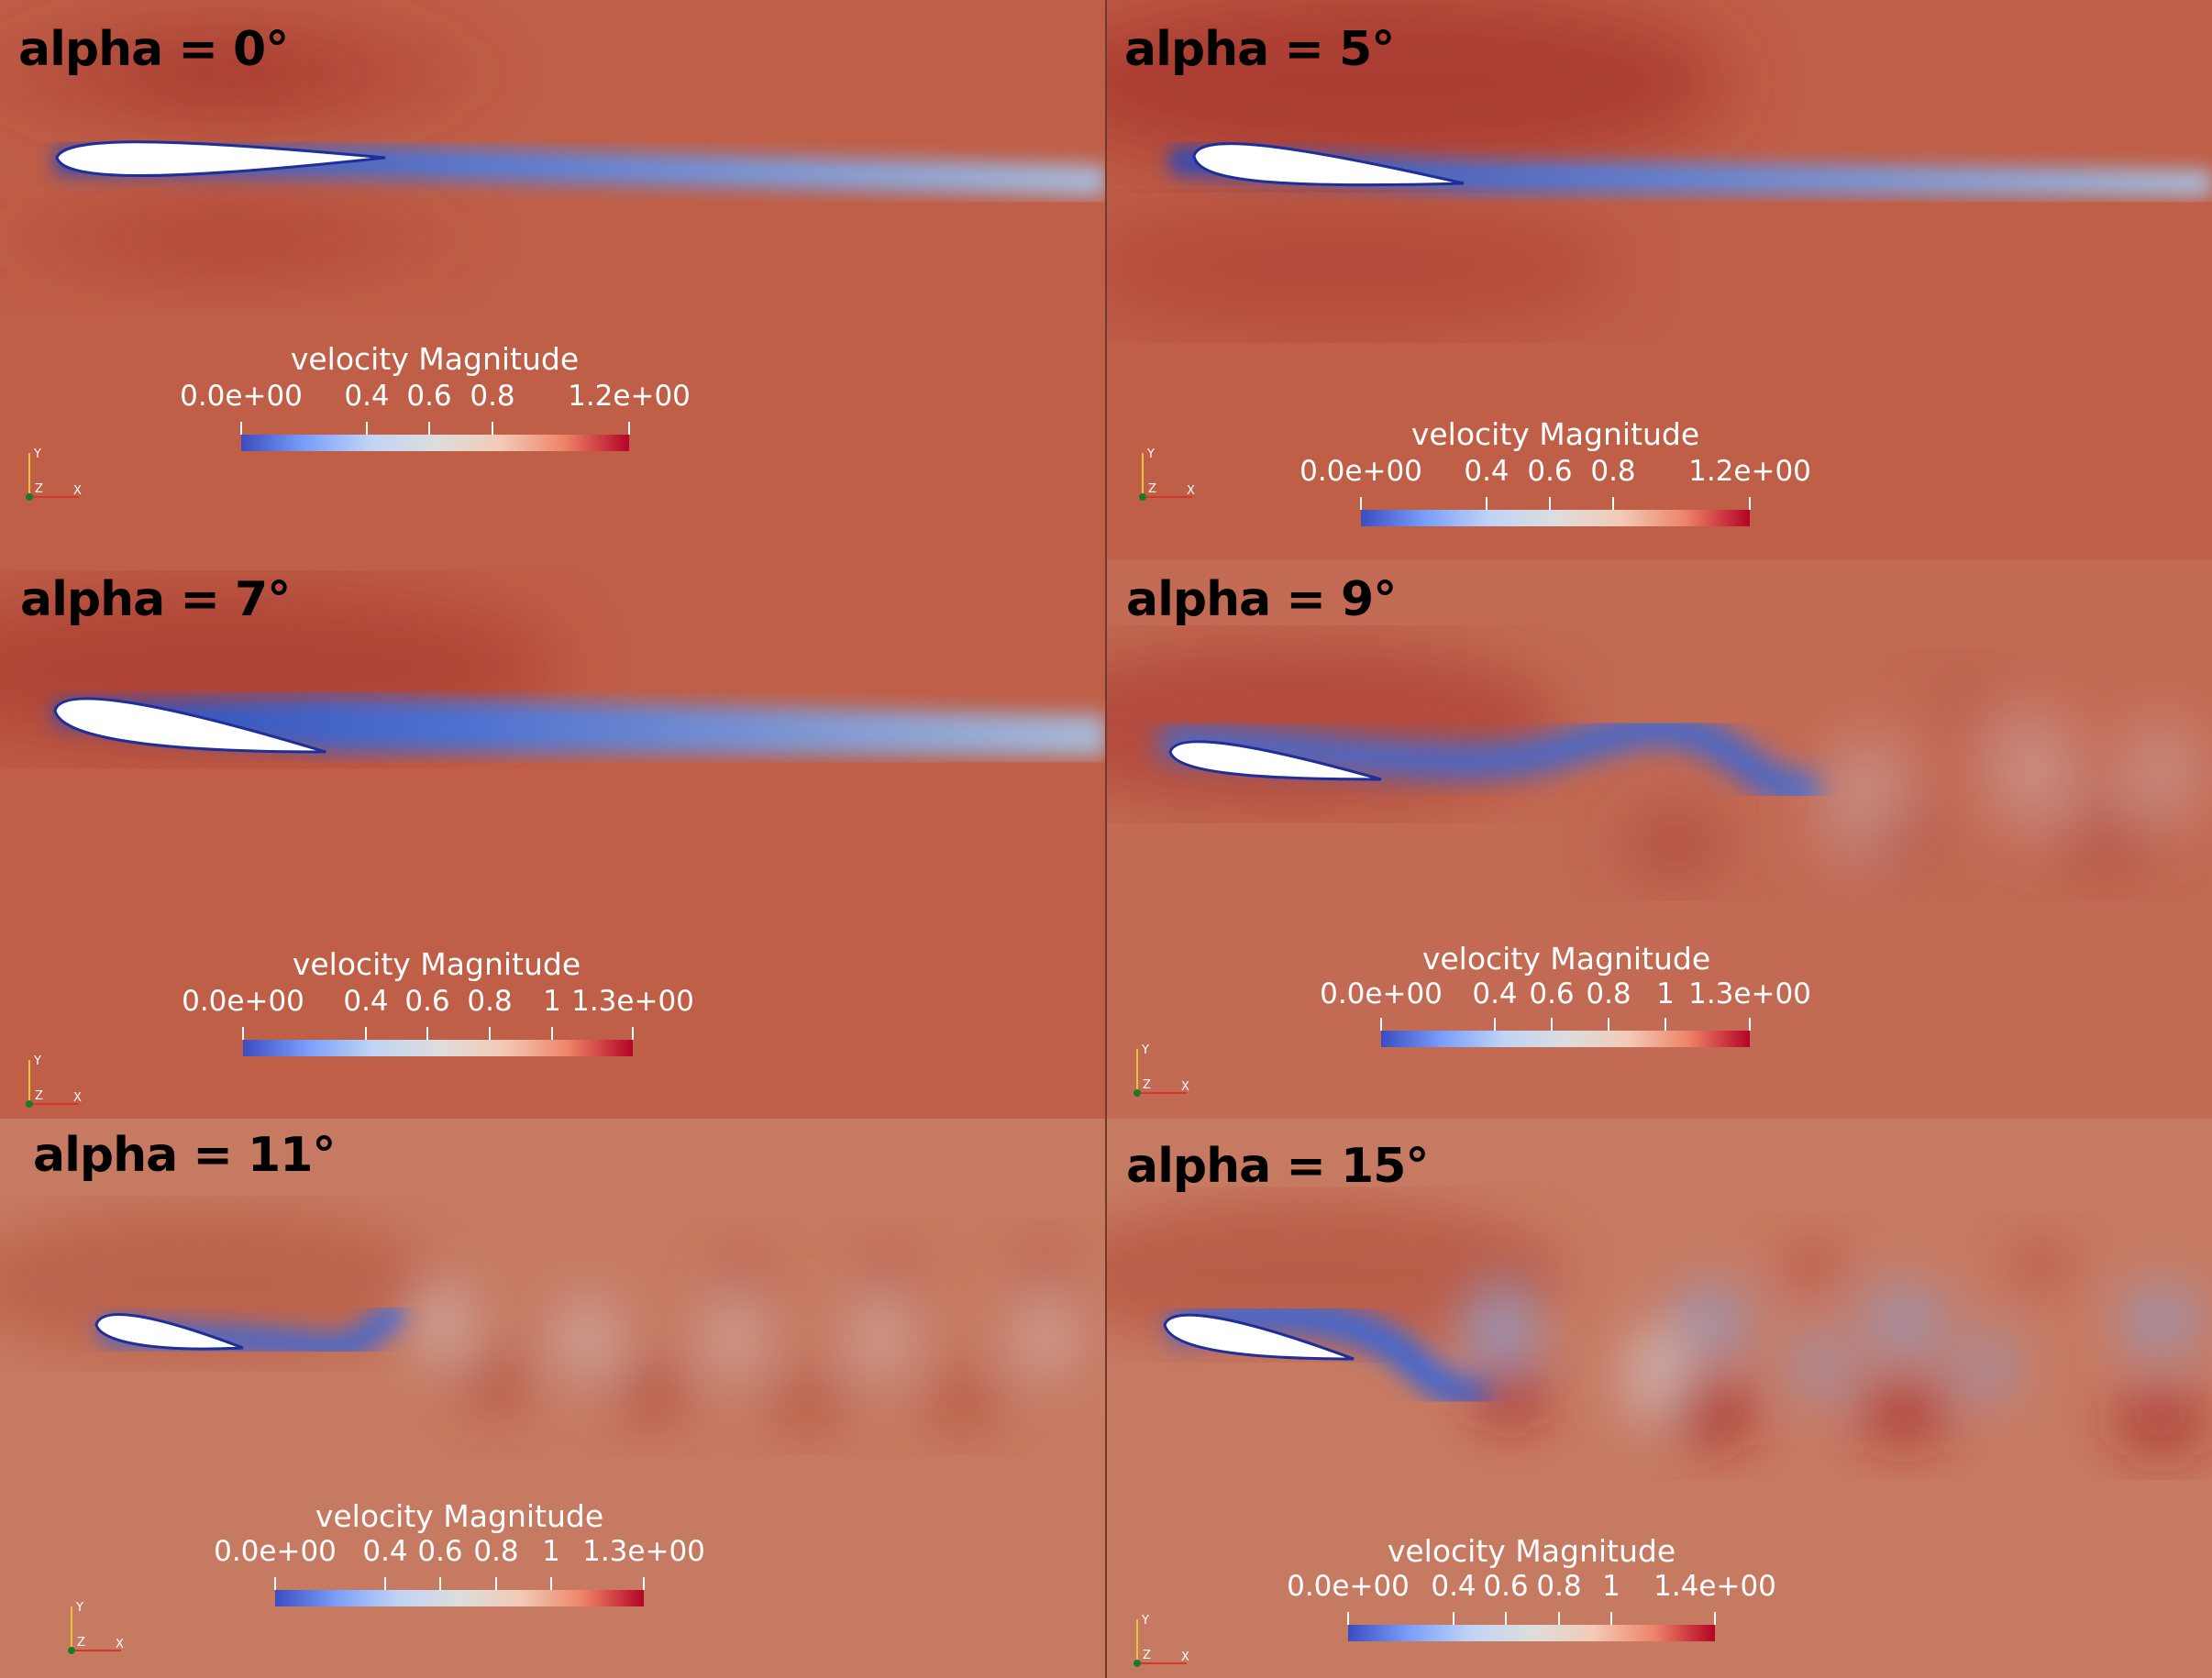  I want to click on vortex-wake, so click(1329, 1354).